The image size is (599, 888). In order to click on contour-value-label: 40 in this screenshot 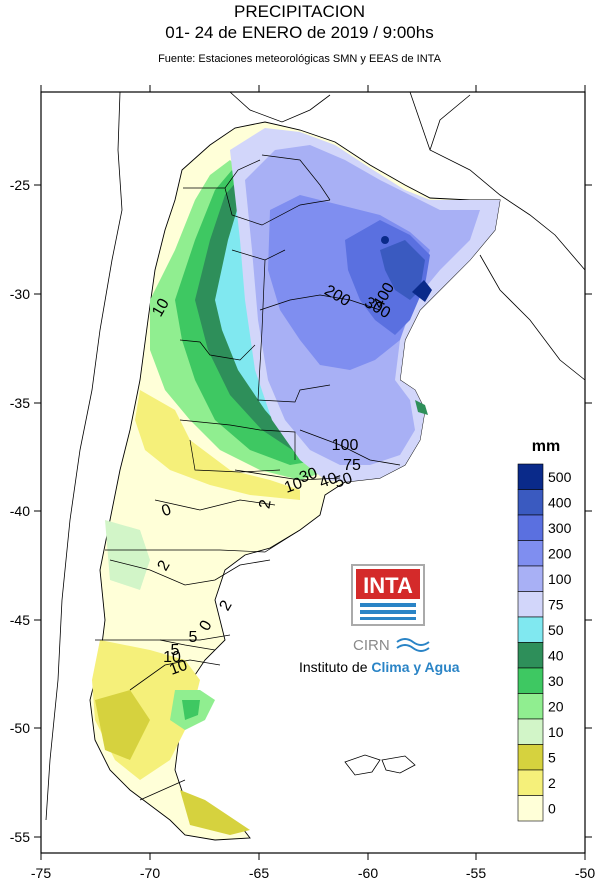, I will do `click(328, 481)`.